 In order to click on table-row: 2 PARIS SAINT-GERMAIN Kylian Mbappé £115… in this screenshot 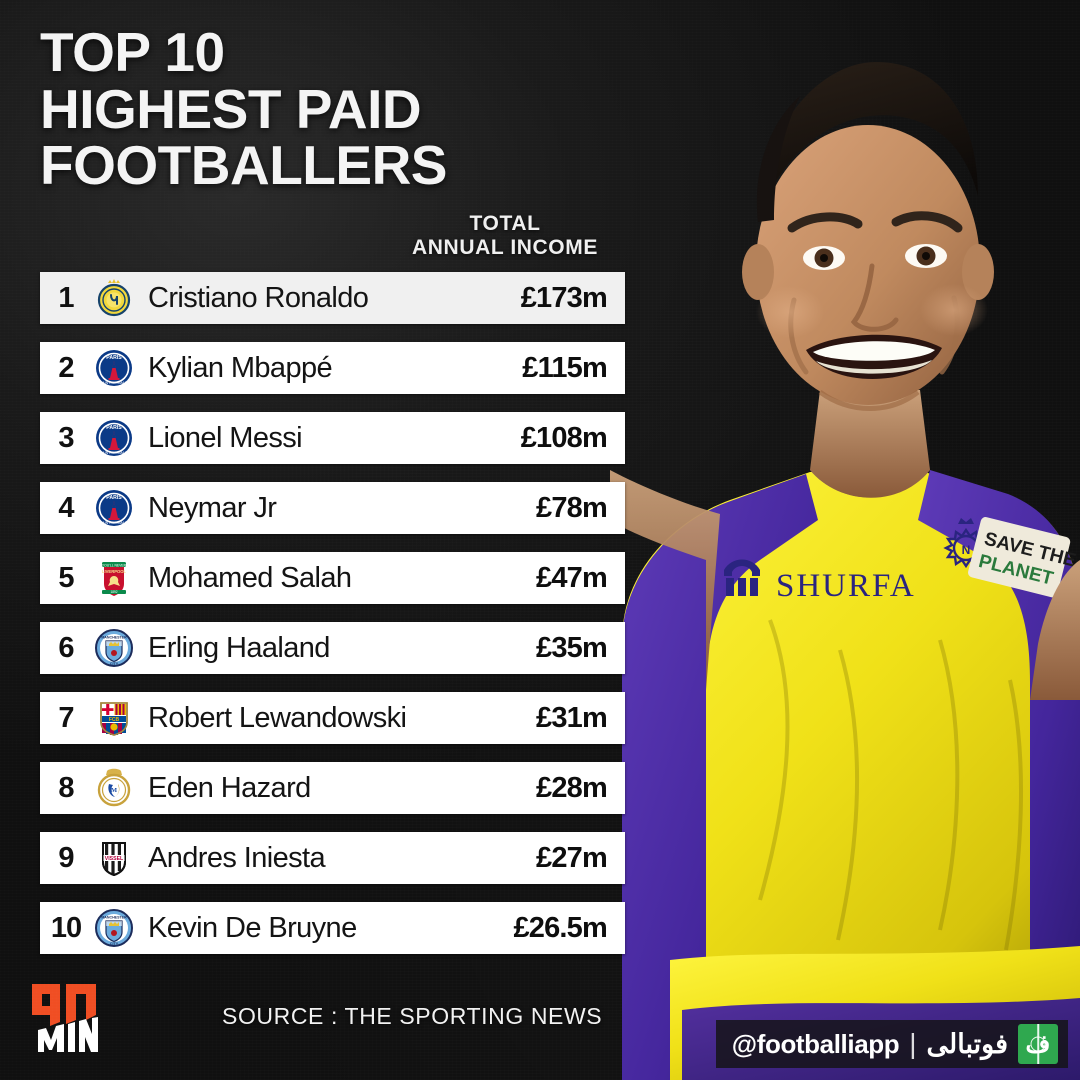, I will do `click(332, 368)`.